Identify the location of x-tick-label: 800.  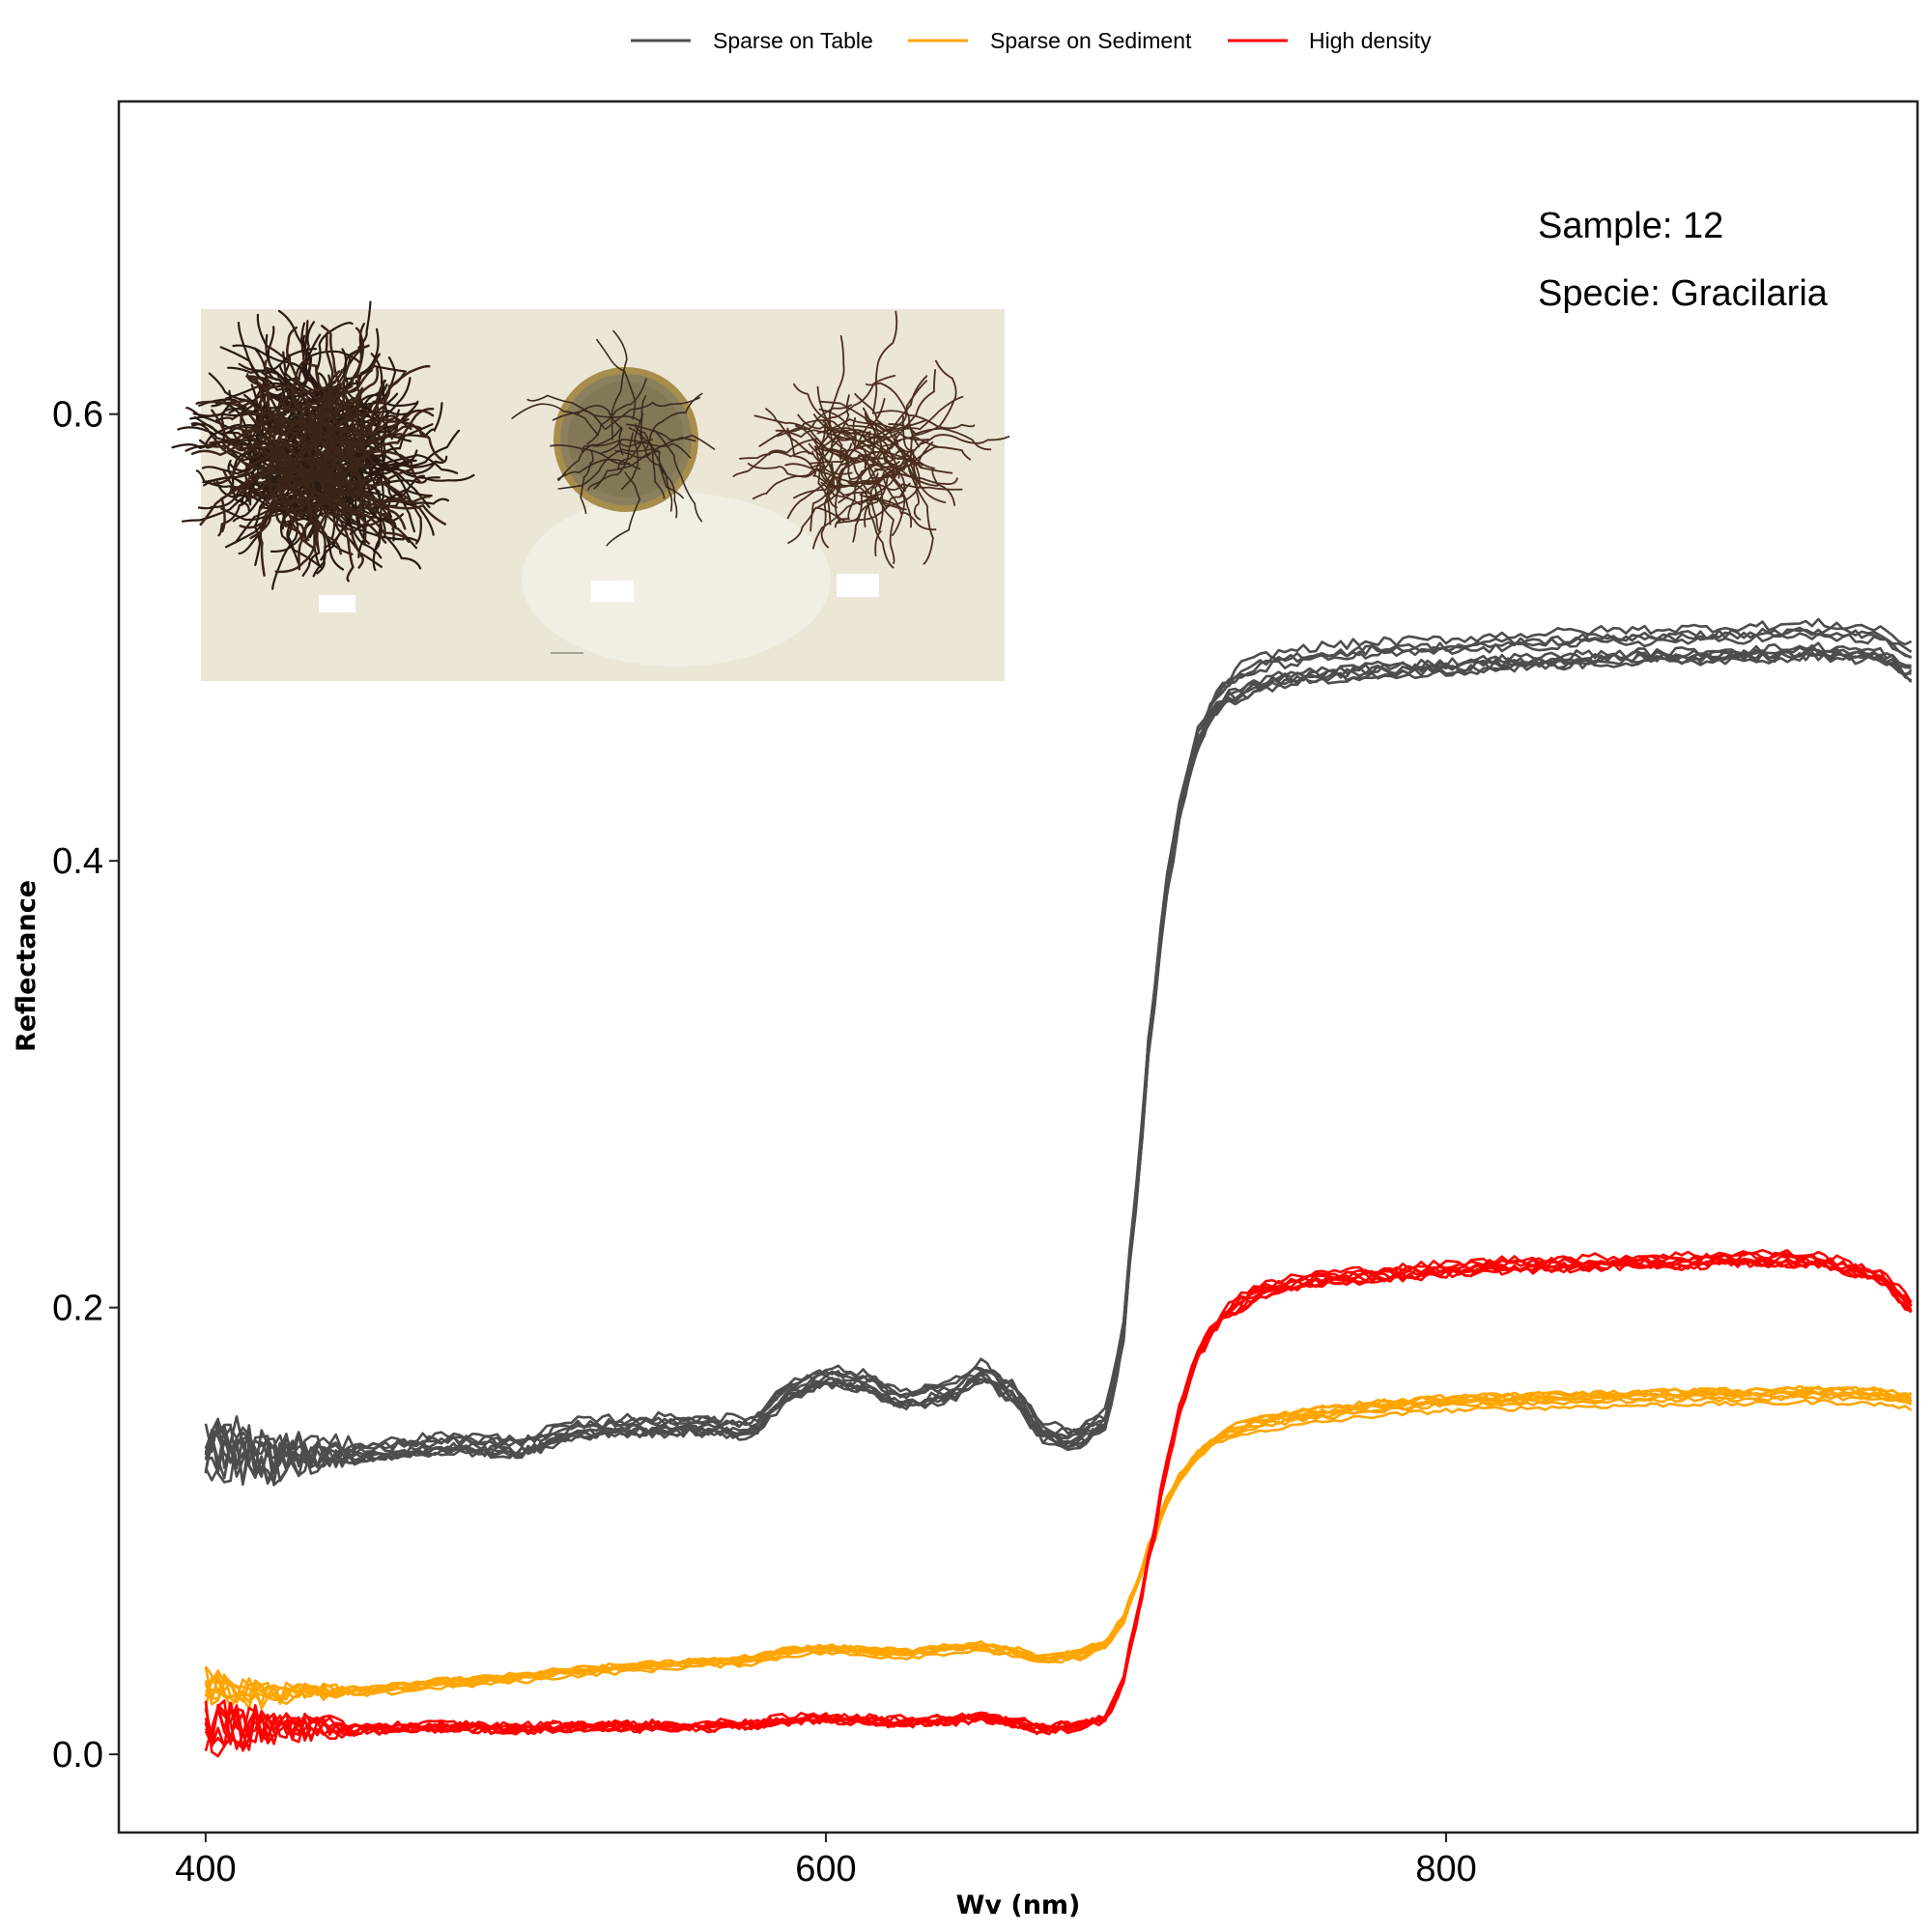
(1445, 1869).